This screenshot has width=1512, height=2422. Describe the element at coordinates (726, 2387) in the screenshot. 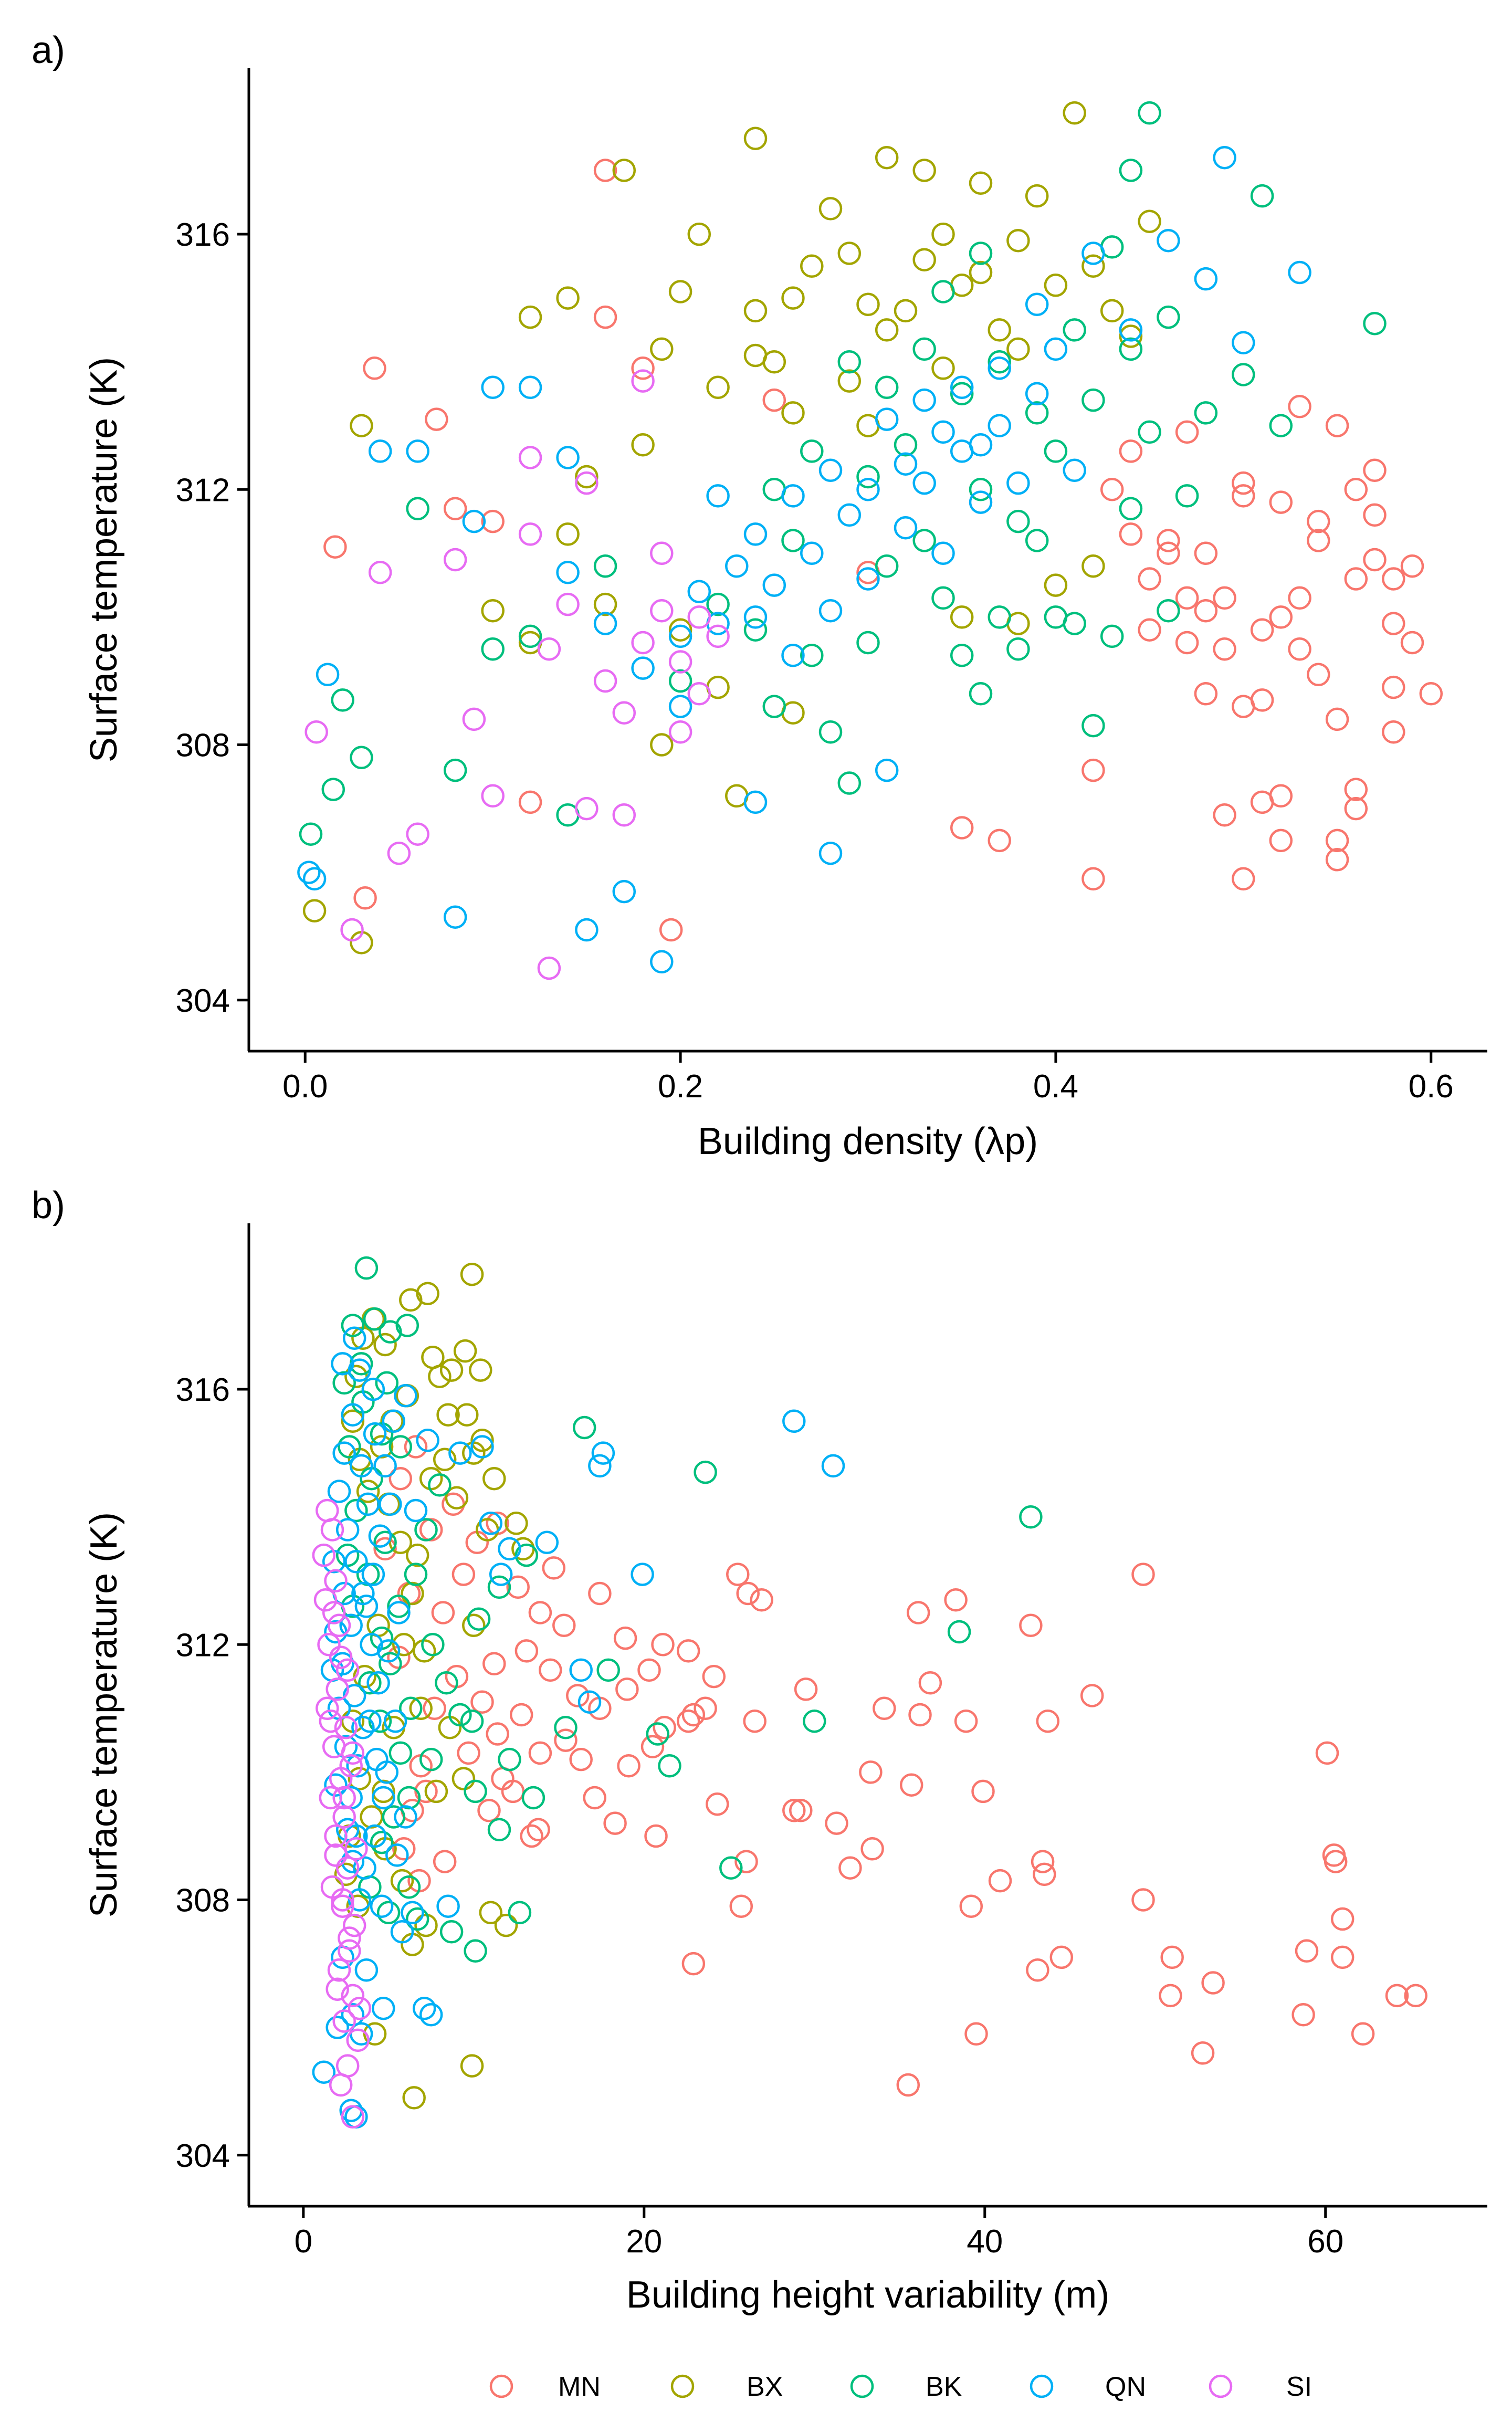

I see `legend-item-bx: BX` at that location.